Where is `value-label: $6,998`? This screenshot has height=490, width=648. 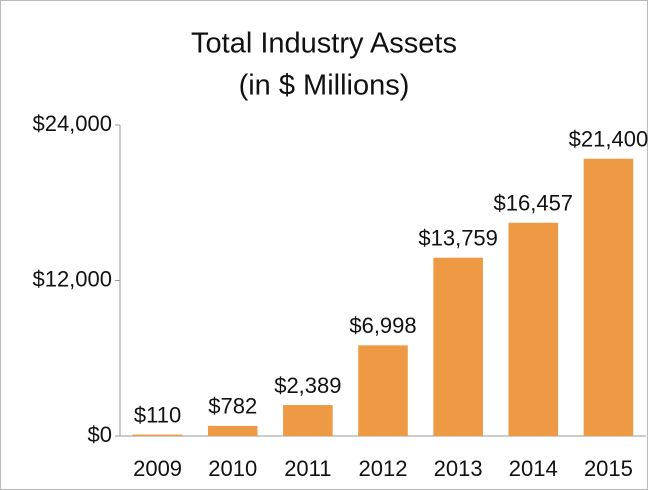 value-label: $6,998 is located at coordinates (382, 325).